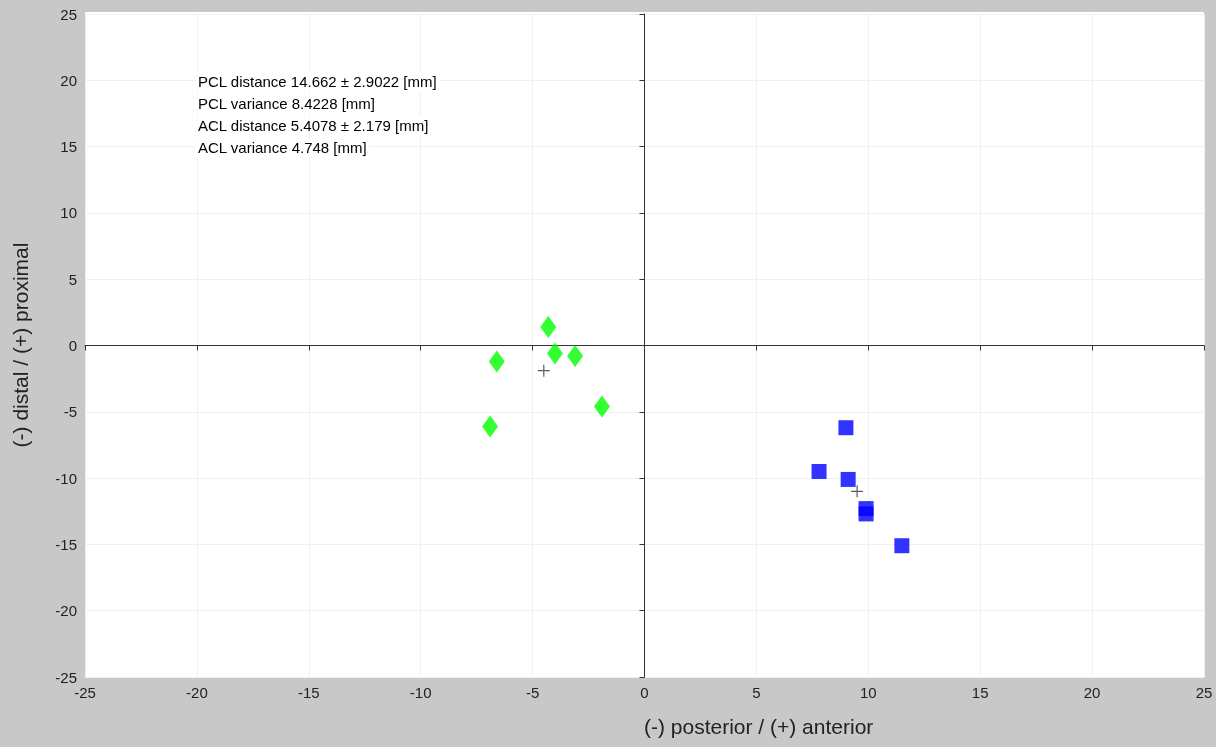  Describe the element at coordinates (868, 692) in the screenshot. I see `x-tick-label: 10` at that location.